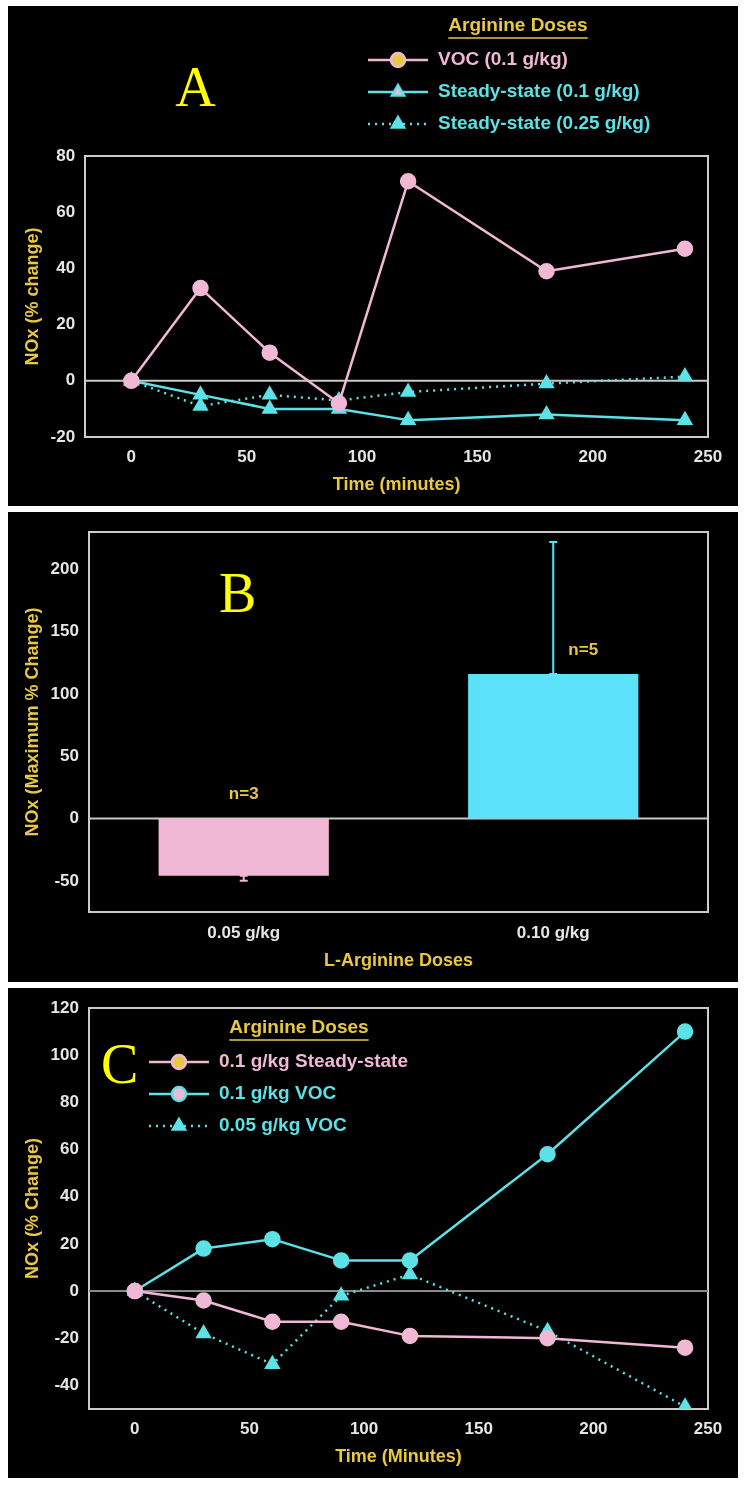 The image size is (746, 1498). I want to click on text: A, so click(196, 87).